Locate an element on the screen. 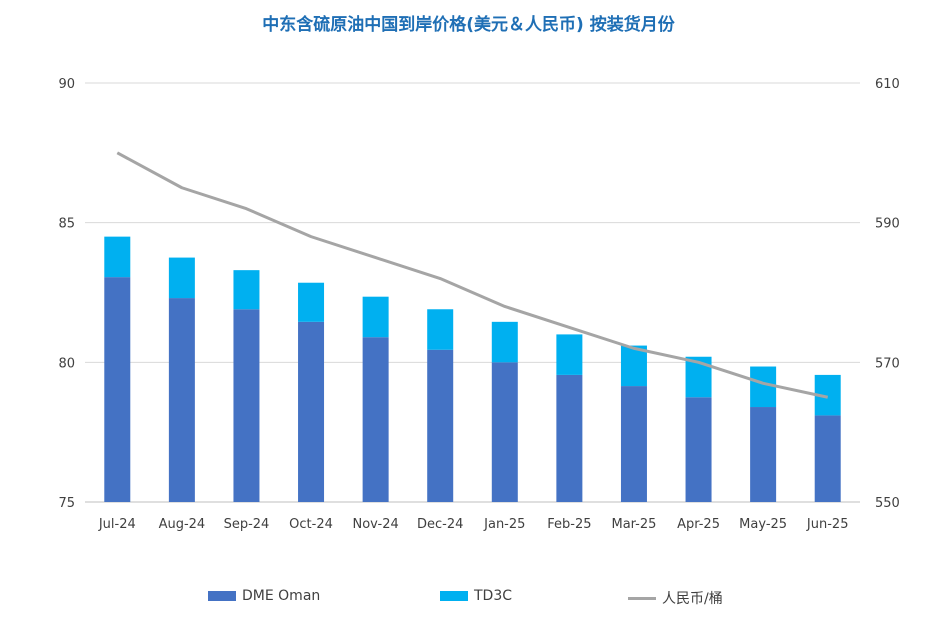 Image resolution: width=937 pixels, height=634 pixels. x-tick-label: Jun-25 is located at coordinates (827, 524).